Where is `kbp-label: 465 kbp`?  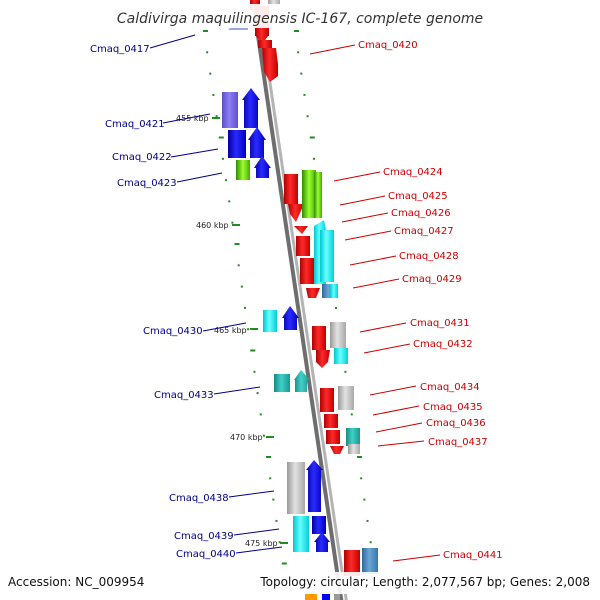
kbp-label: 465 kbp is located at coordinates (230, 330).